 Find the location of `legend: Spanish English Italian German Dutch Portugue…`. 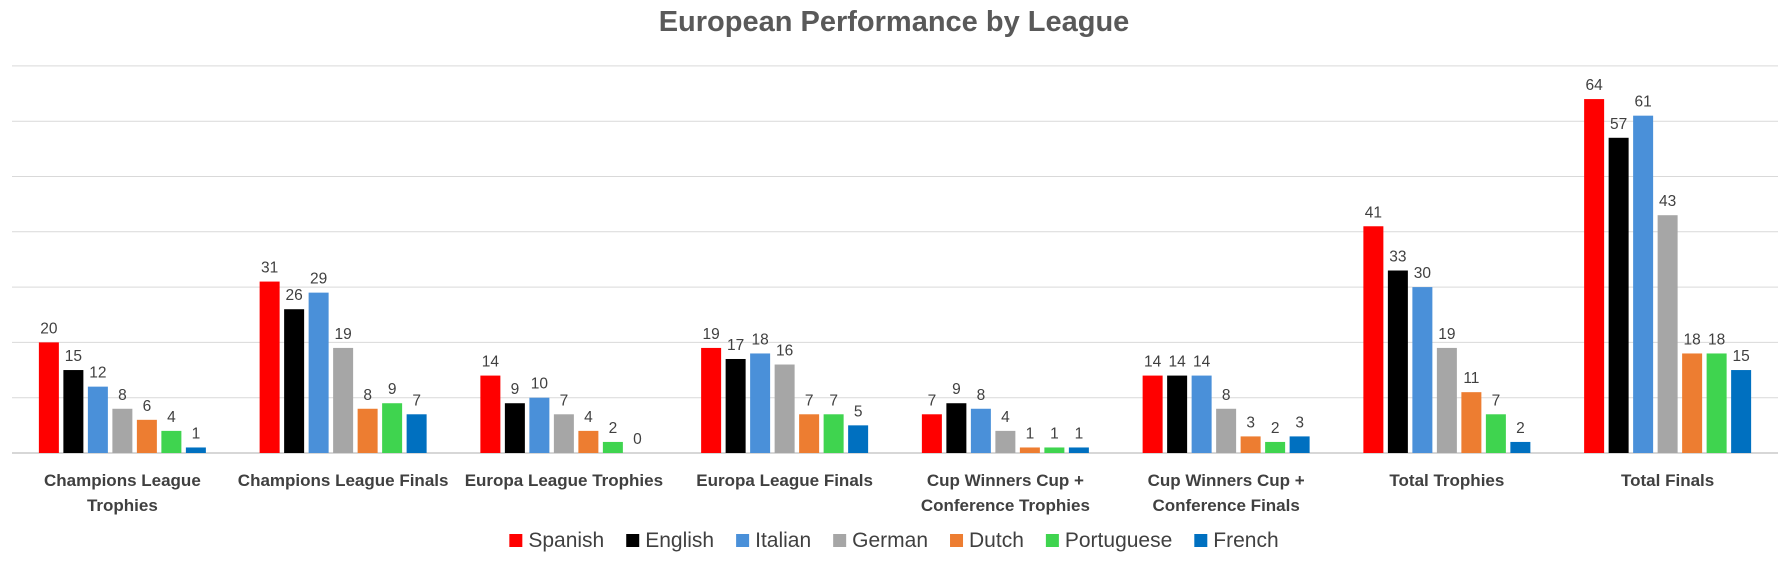

legend: Spanish English Italian German Dutch Portugue… is located at coordinates (894, 540).